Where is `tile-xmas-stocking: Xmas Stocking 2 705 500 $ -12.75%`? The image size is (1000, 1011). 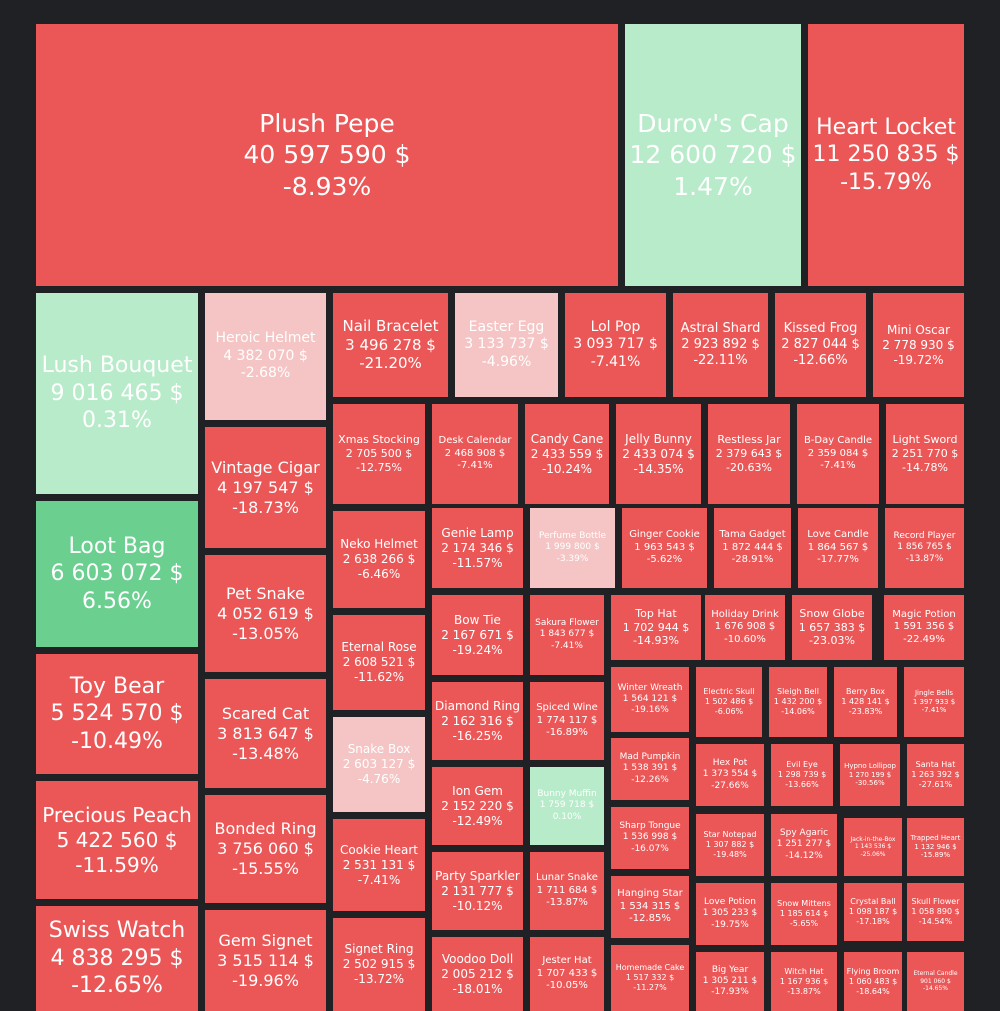 tile-xmas-stocking: Xmas Stocking 2 705 500 $ -12.75% is located at coordinates (379, 454).